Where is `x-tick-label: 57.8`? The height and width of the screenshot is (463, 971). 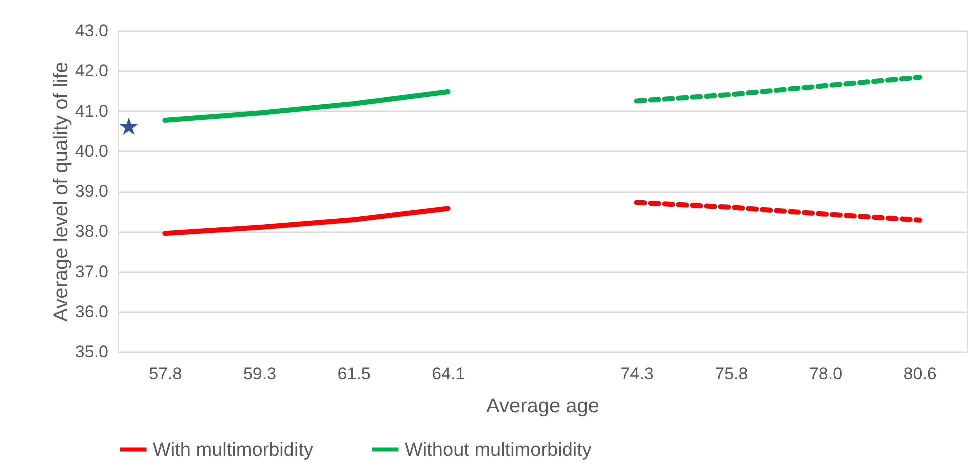
x-tick-label: 57.8 is located at coordinates (165, 374).